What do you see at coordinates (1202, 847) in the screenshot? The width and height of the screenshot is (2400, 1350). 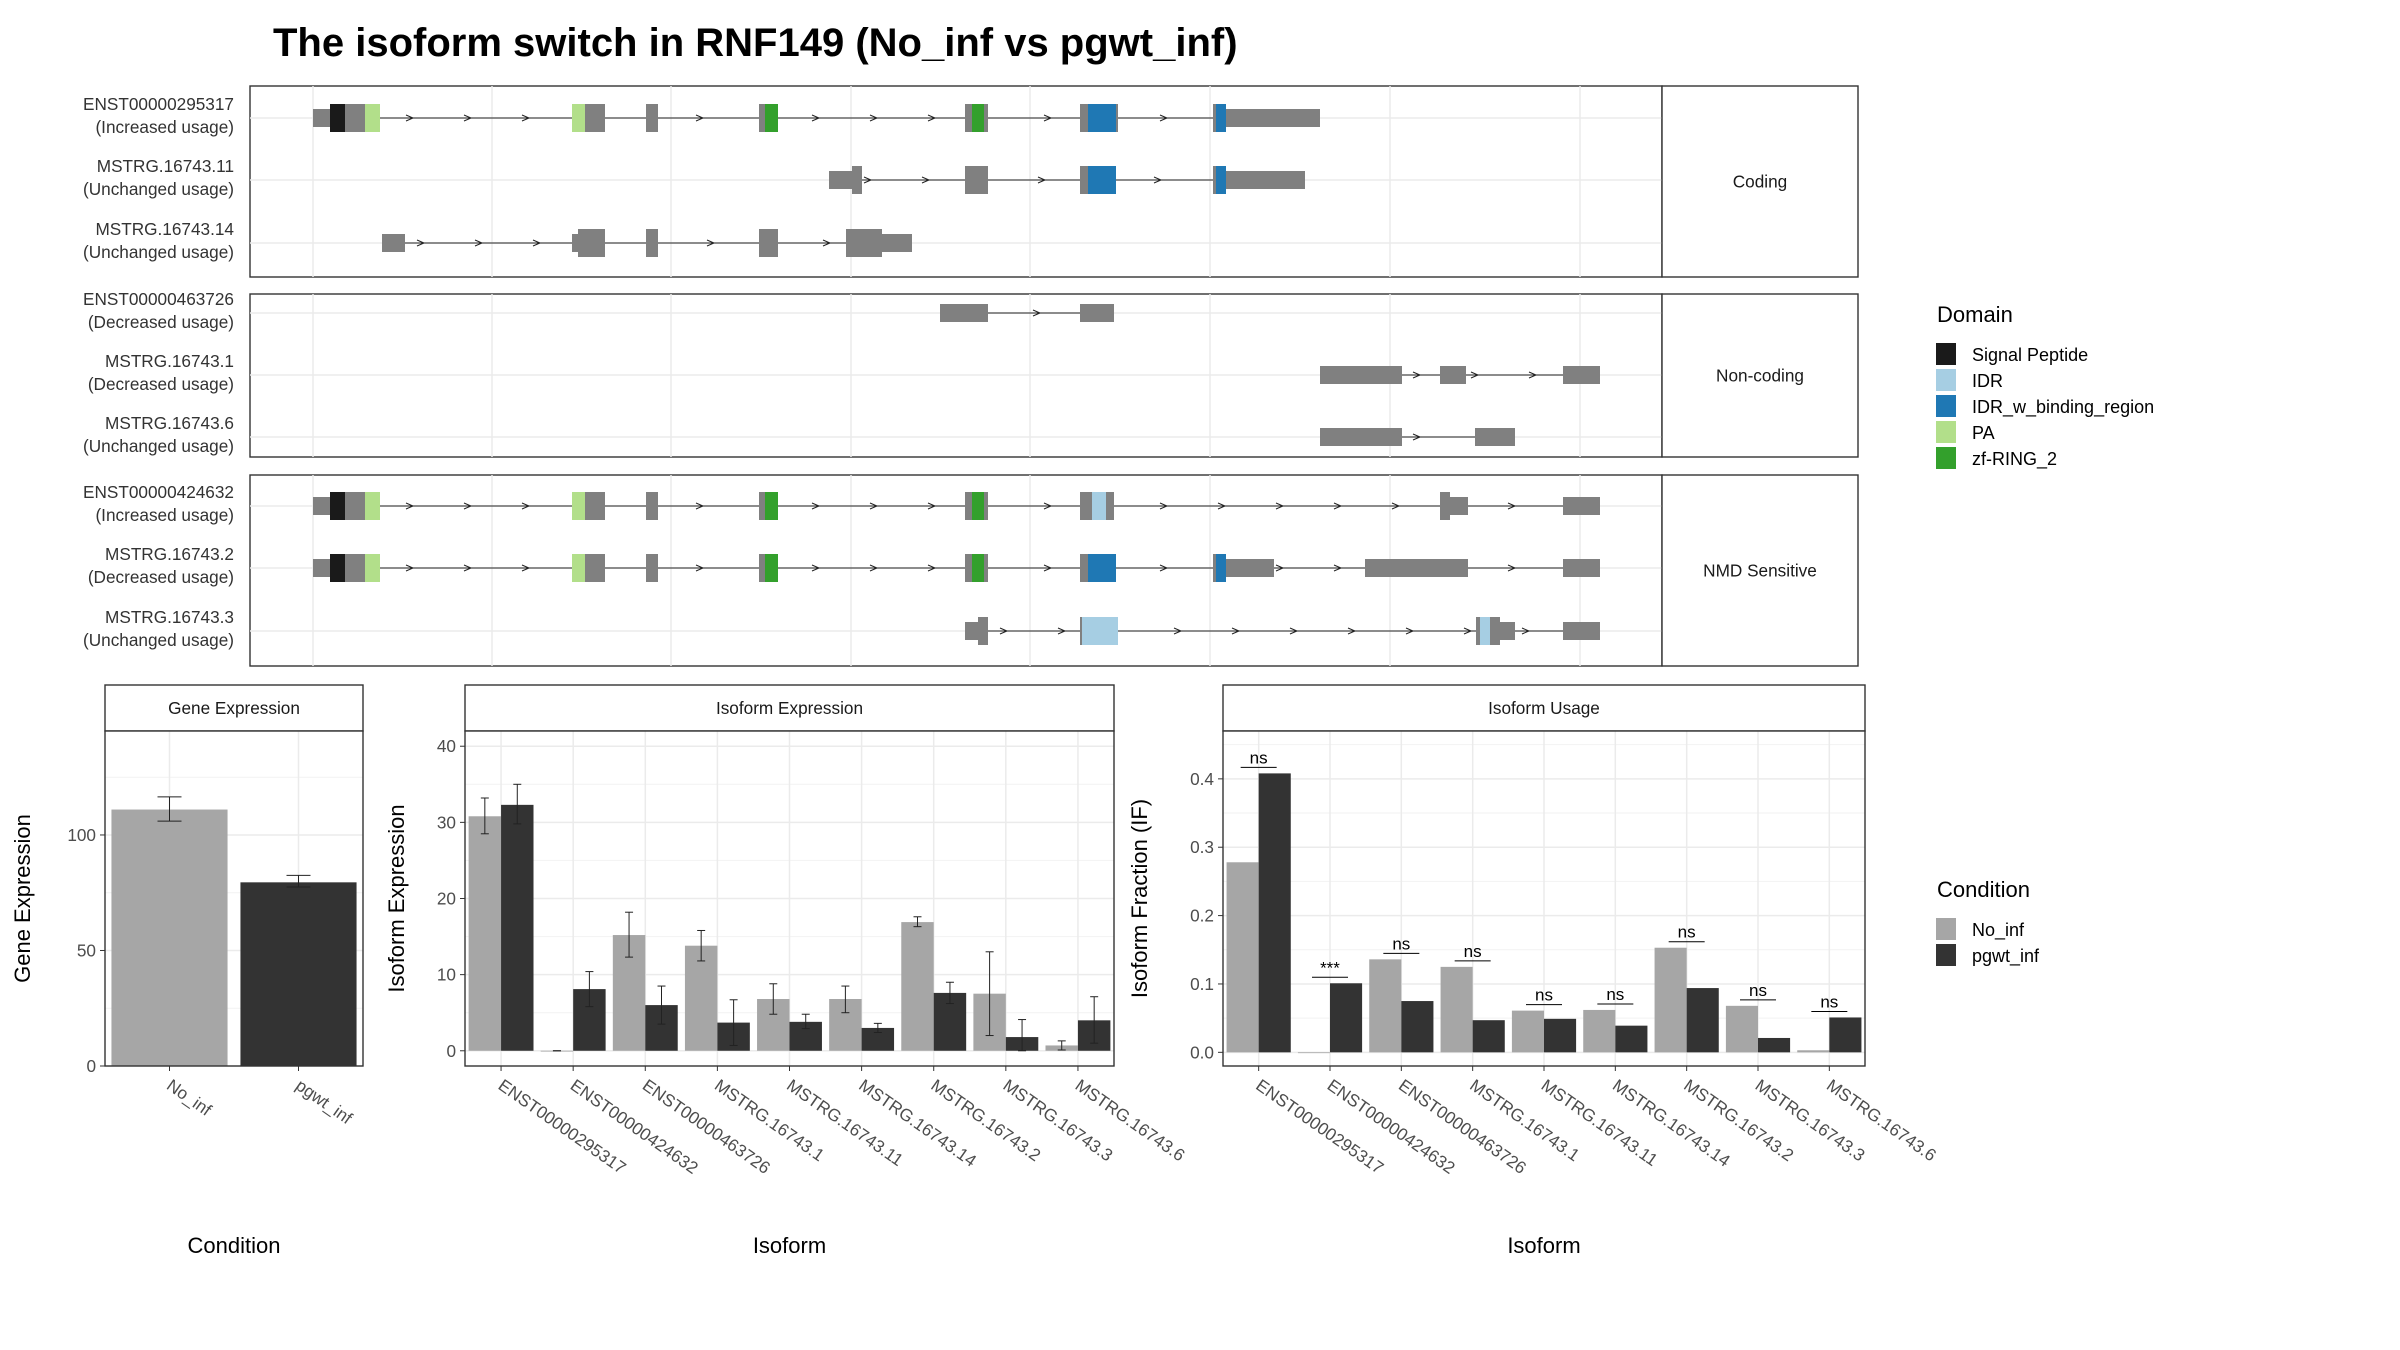 I see `y-tick-label: 0.3` at bounding box center [1202, 847].